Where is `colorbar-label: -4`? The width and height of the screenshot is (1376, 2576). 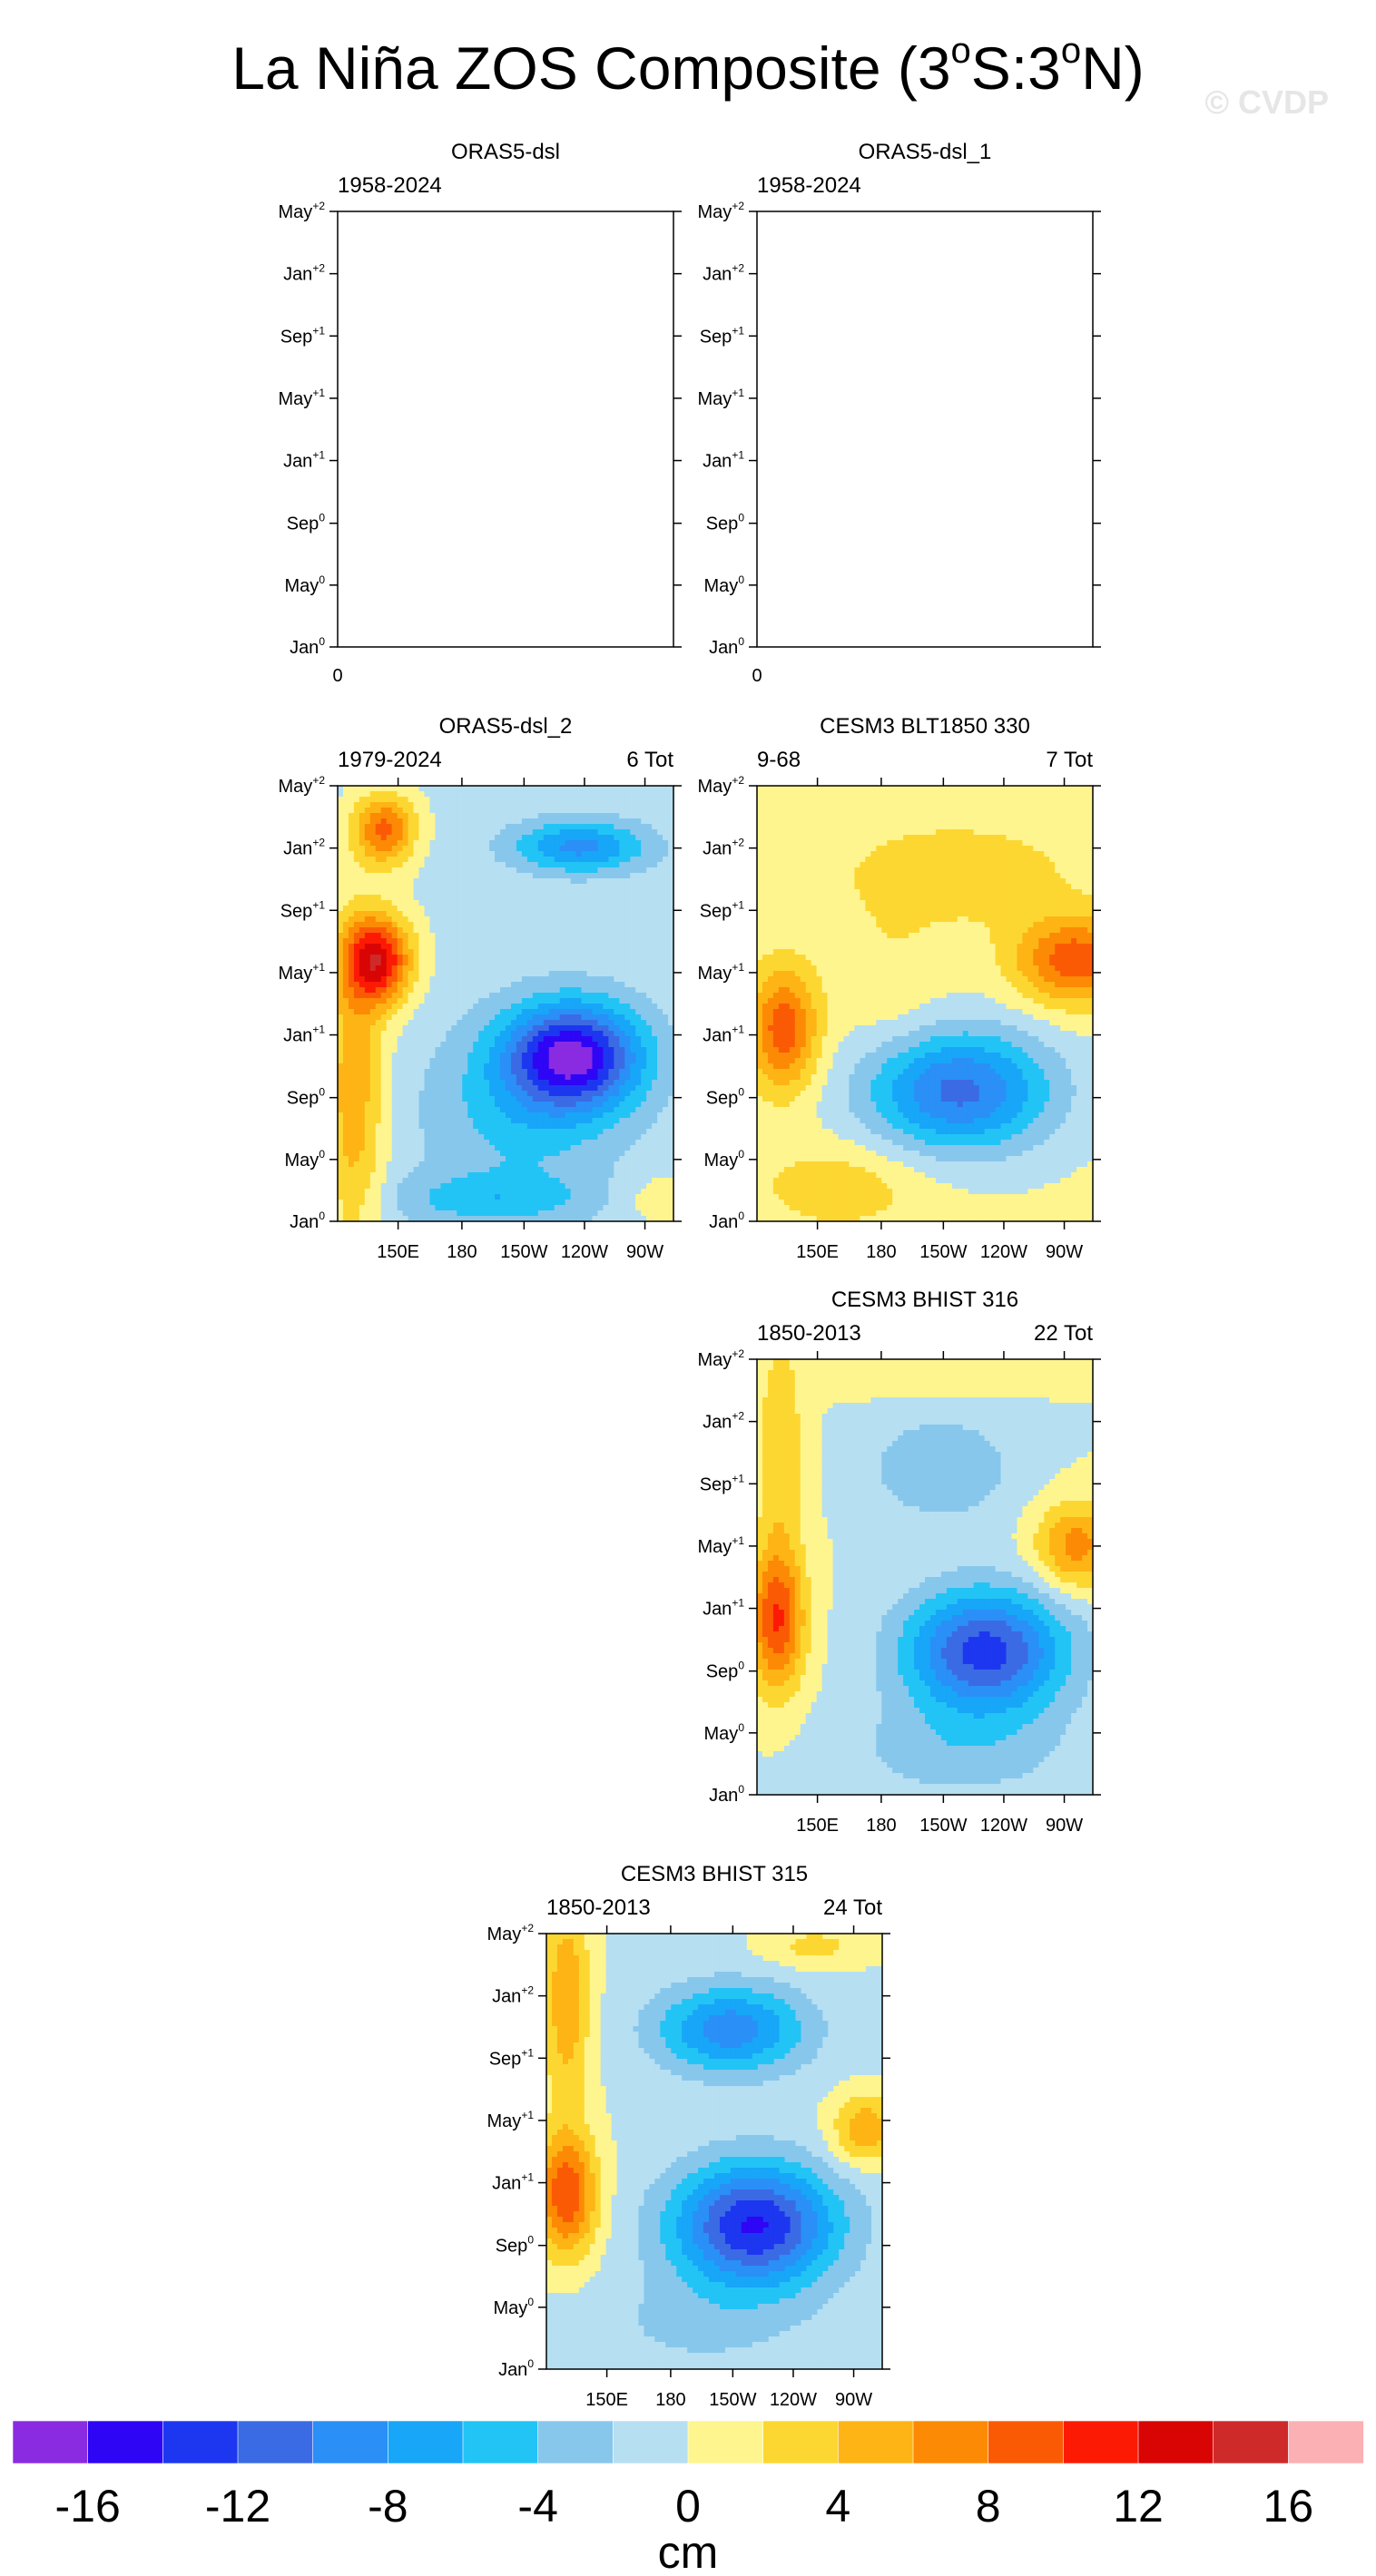
colorbar-label: -4 is located at coordinates (537, 2506).